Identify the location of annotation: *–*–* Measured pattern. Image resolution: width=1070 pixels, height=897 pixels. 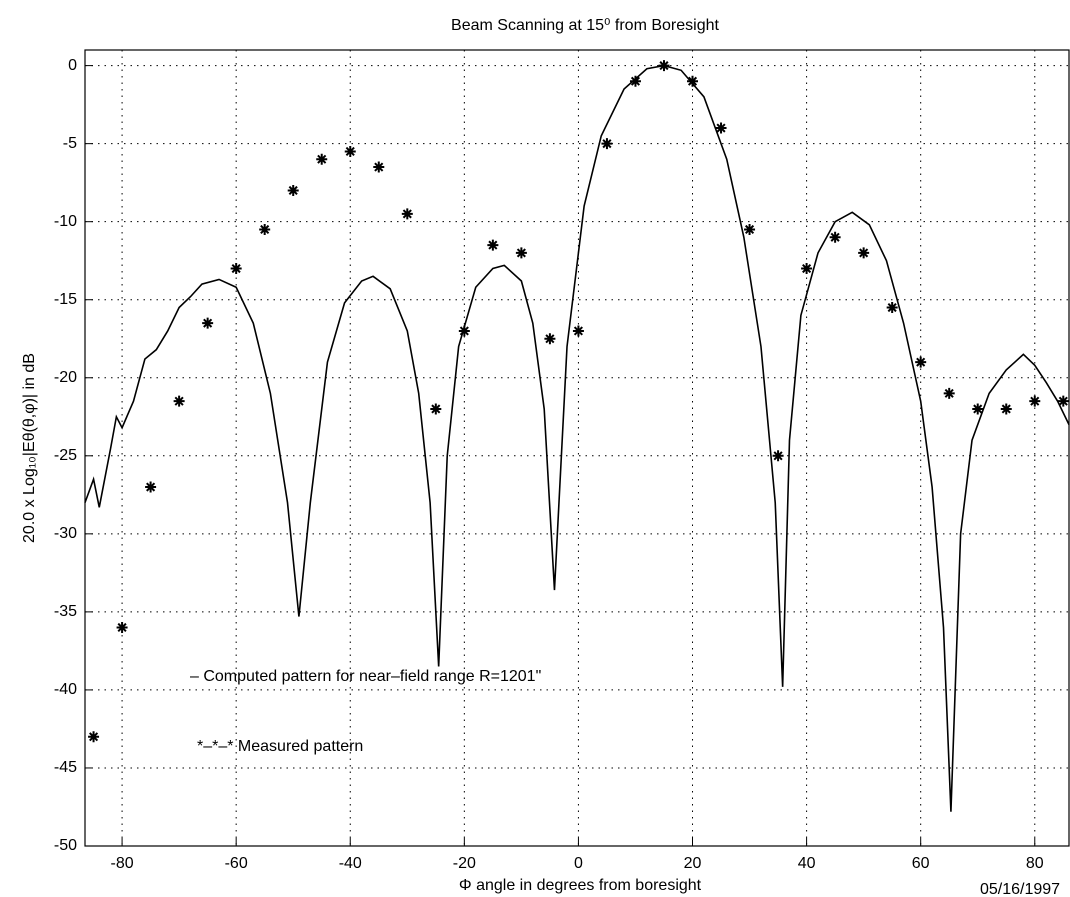
(280, 746).